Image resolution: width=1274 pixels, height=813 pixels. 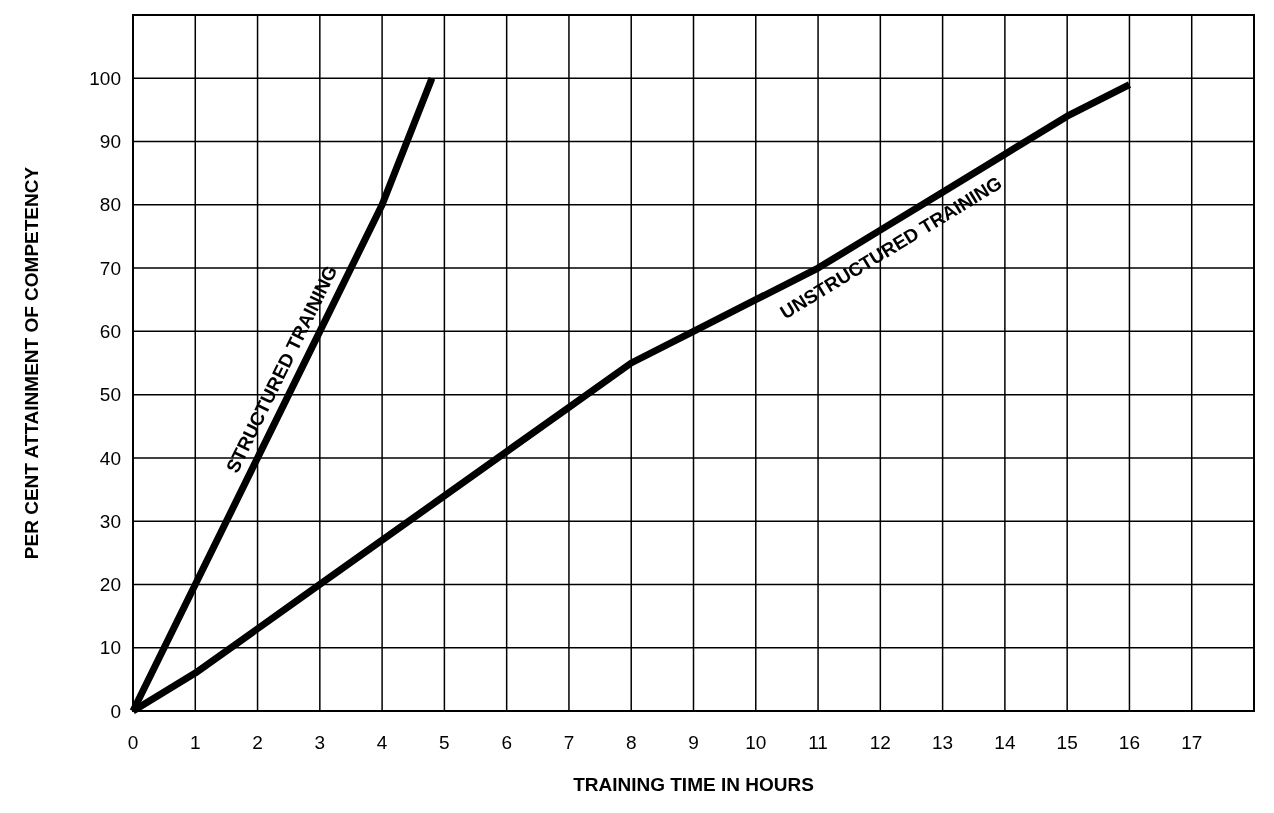 What do you see at coordinates (1067, 742) in the screenshot?
I see `x-tick-label: 15` at bounding box center [1067, 742].